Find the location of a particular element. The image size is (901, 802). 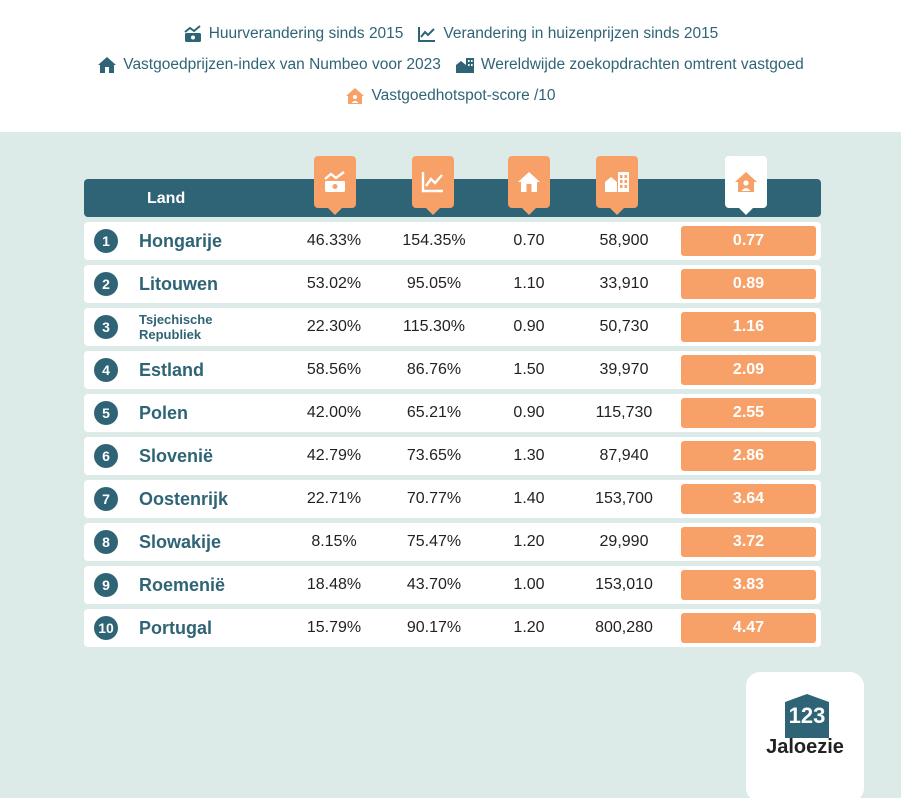

legend-item-rent: Huurverandering sinds 2015 is located at coordinates (293, 34).